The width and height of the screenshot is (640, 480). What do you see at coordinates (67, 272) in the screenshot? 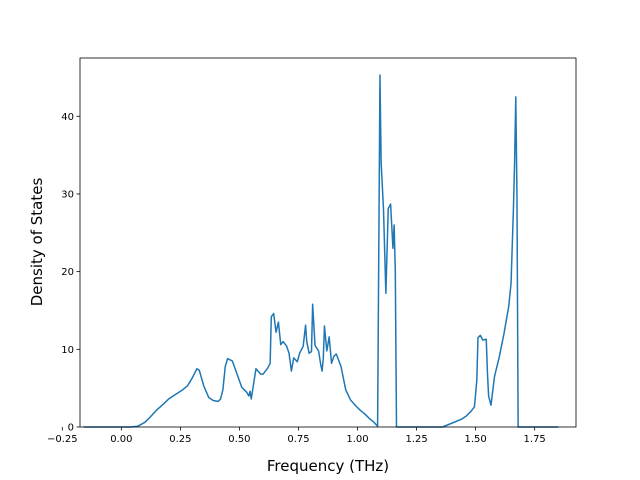
I see `y-tick-label: 20` at bounding box center [67, 272].